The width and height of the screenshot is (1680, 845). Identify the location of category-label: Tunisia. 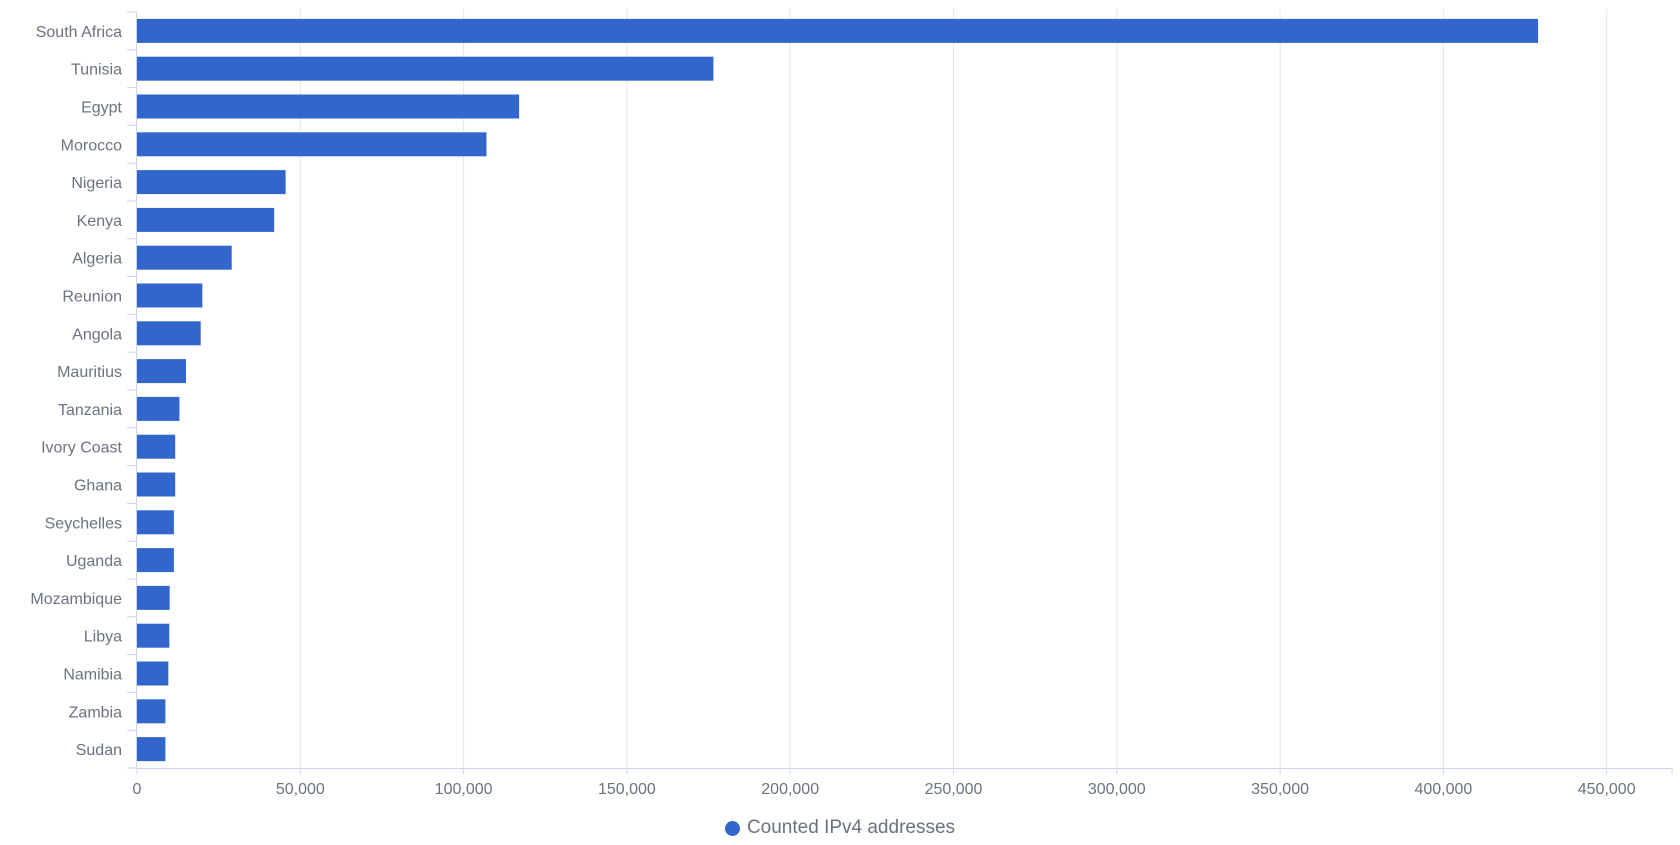
(96, 70).